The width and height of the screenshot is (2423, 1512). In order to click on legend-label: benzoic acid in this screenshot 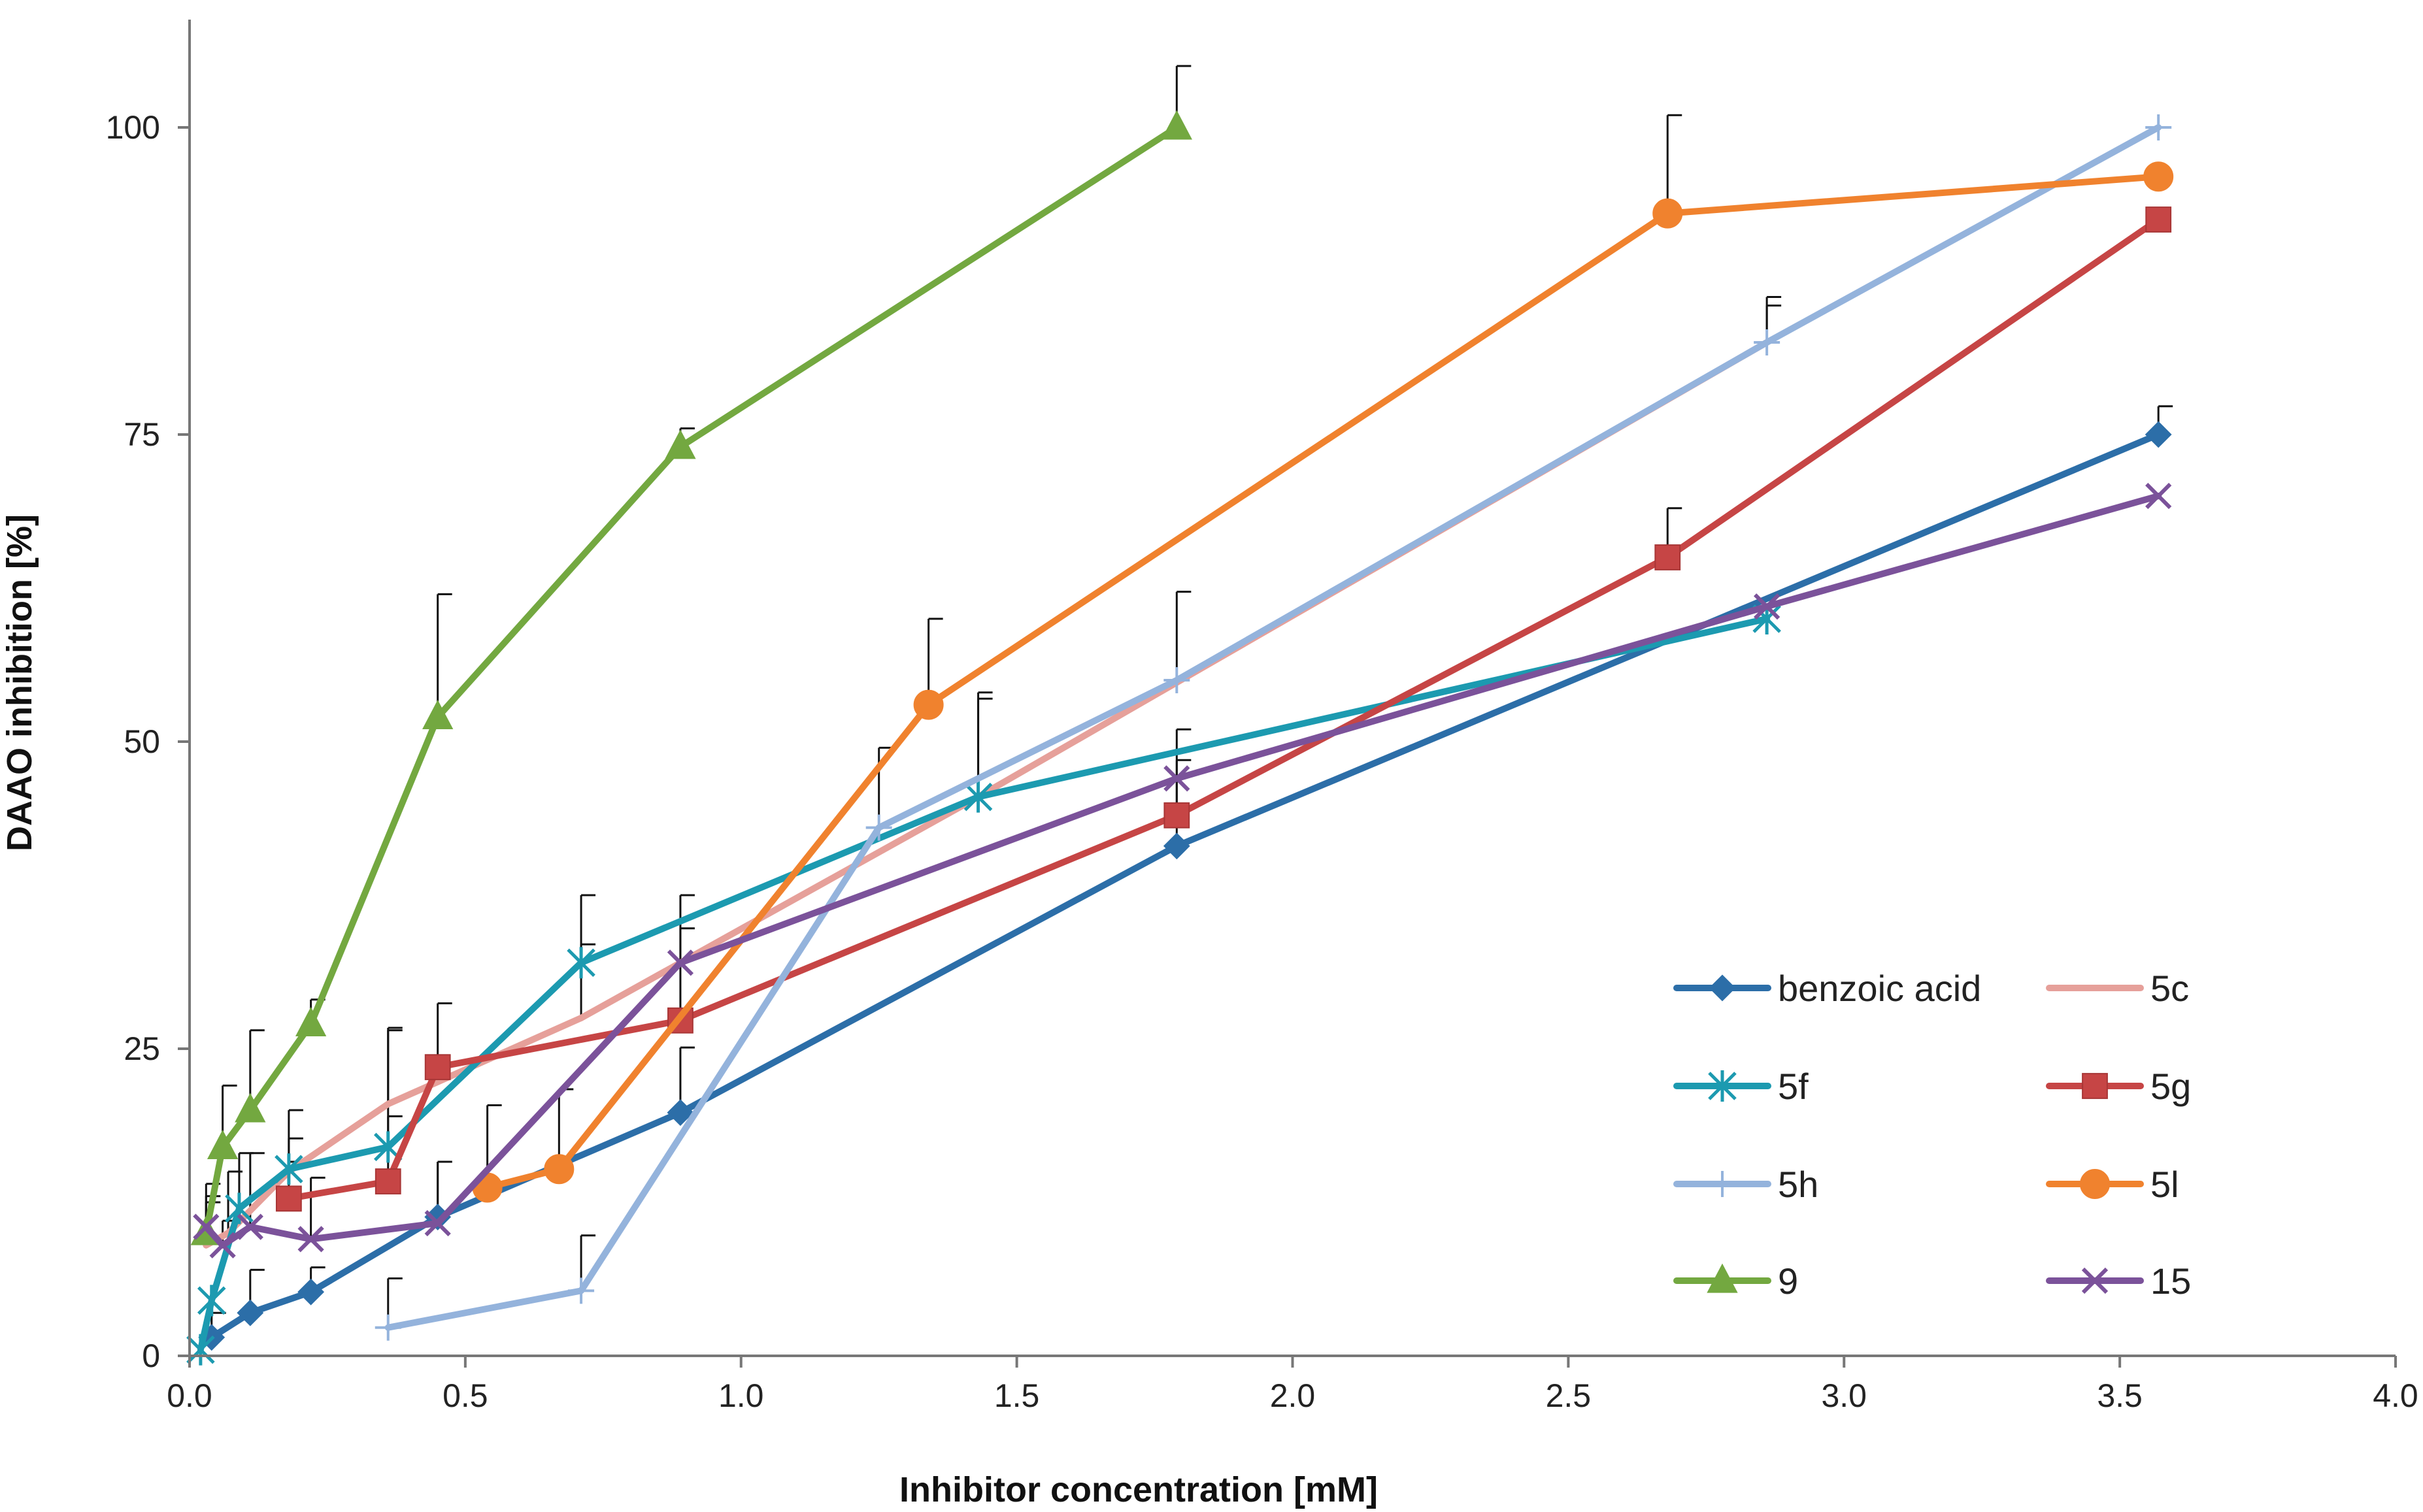, I will do `click(1880, 988)`.